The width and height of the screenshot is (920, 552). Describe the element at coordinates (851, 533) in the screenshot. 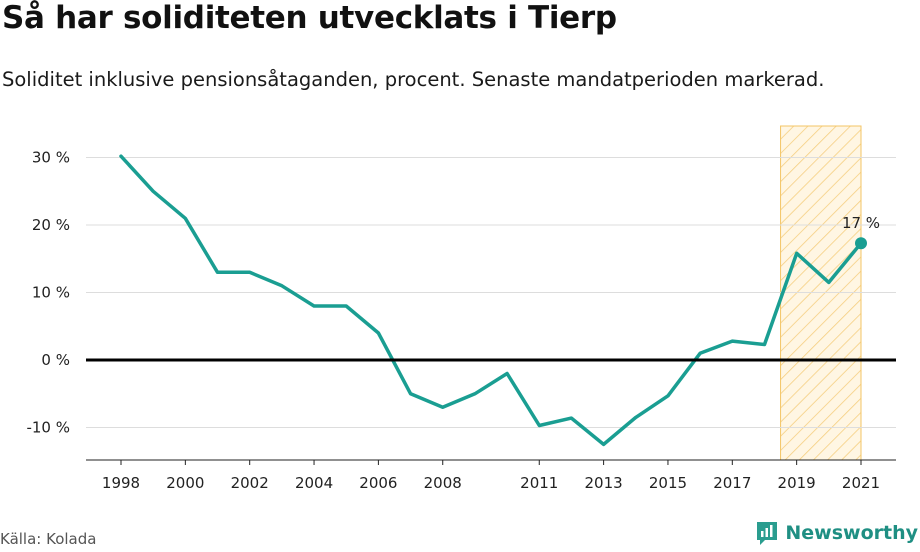

I see `brand-name: Newsworthy` at that location.